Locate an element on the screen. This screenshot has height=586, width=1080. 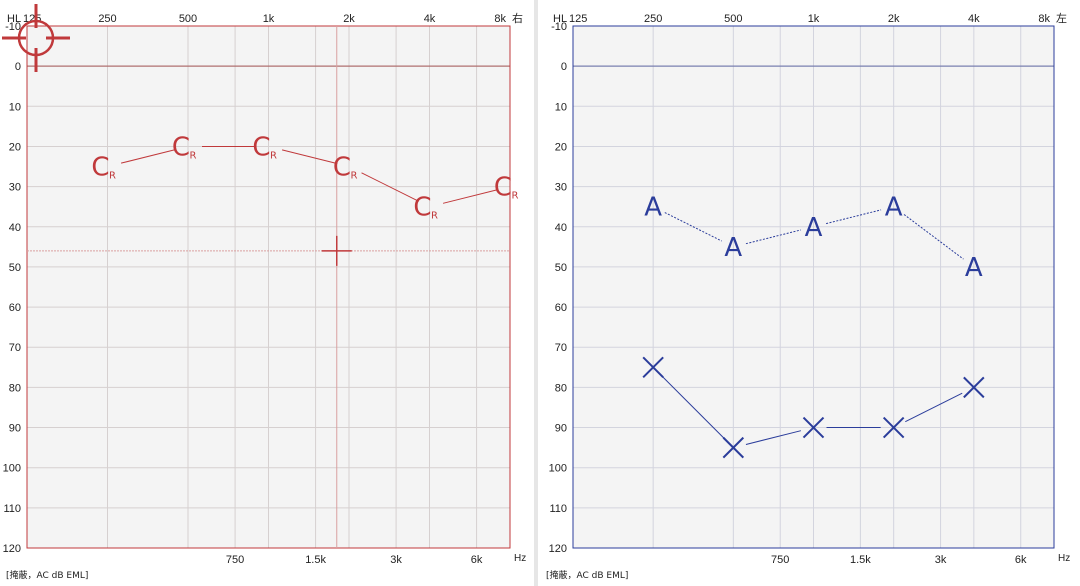
ear-label: 左 is located at coordinates (1061, 18).